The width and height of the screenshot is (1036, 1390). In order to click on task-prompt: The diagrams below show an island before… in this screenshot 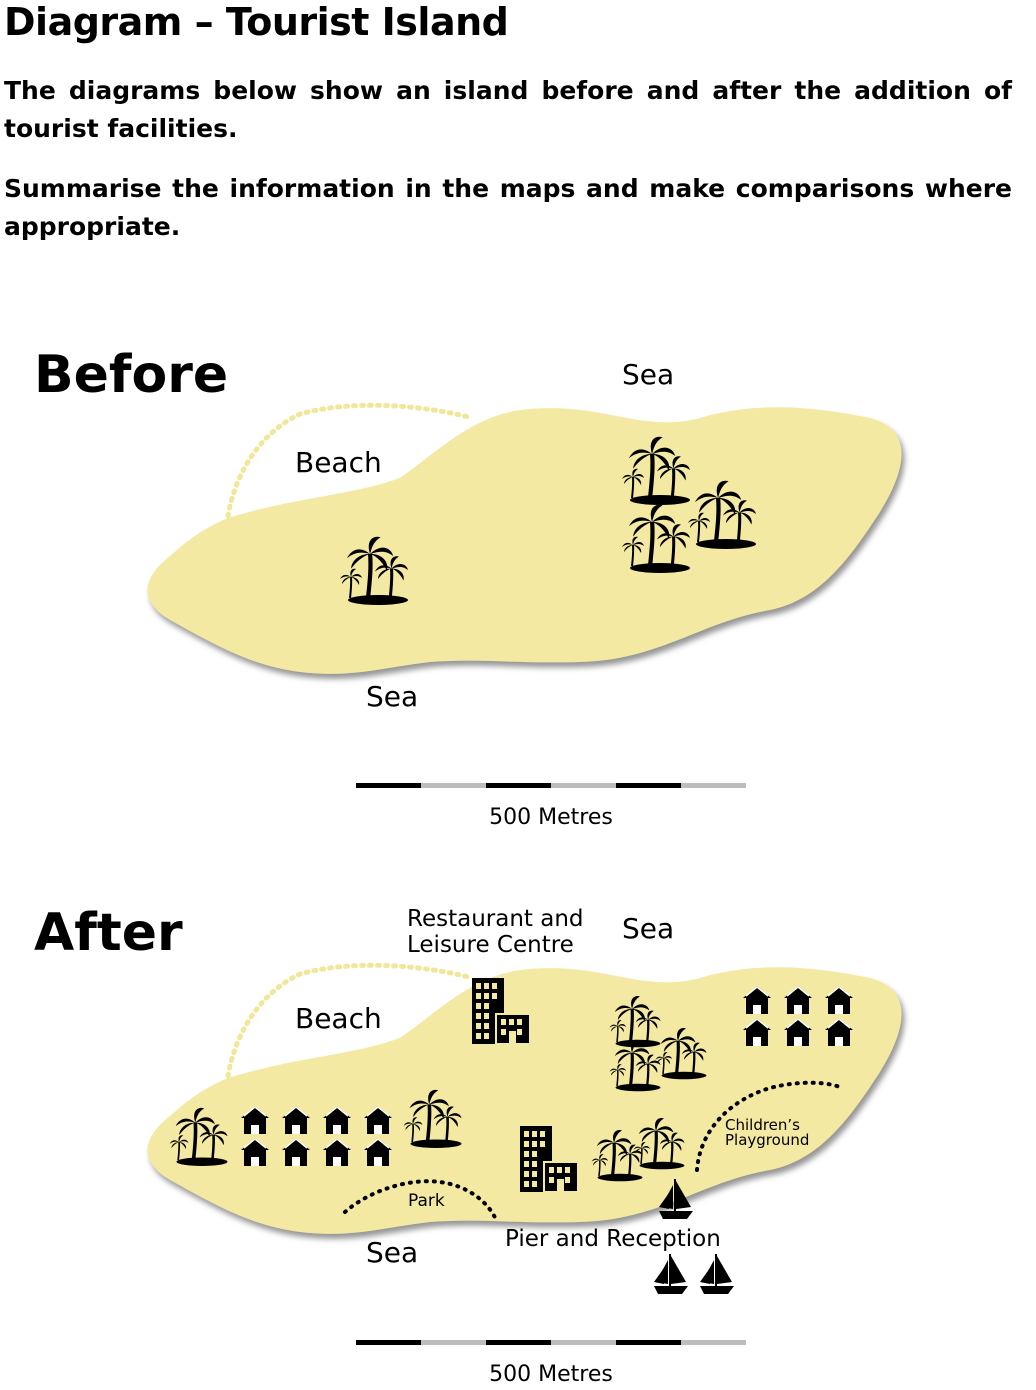, I will do `click(508, 109)`.